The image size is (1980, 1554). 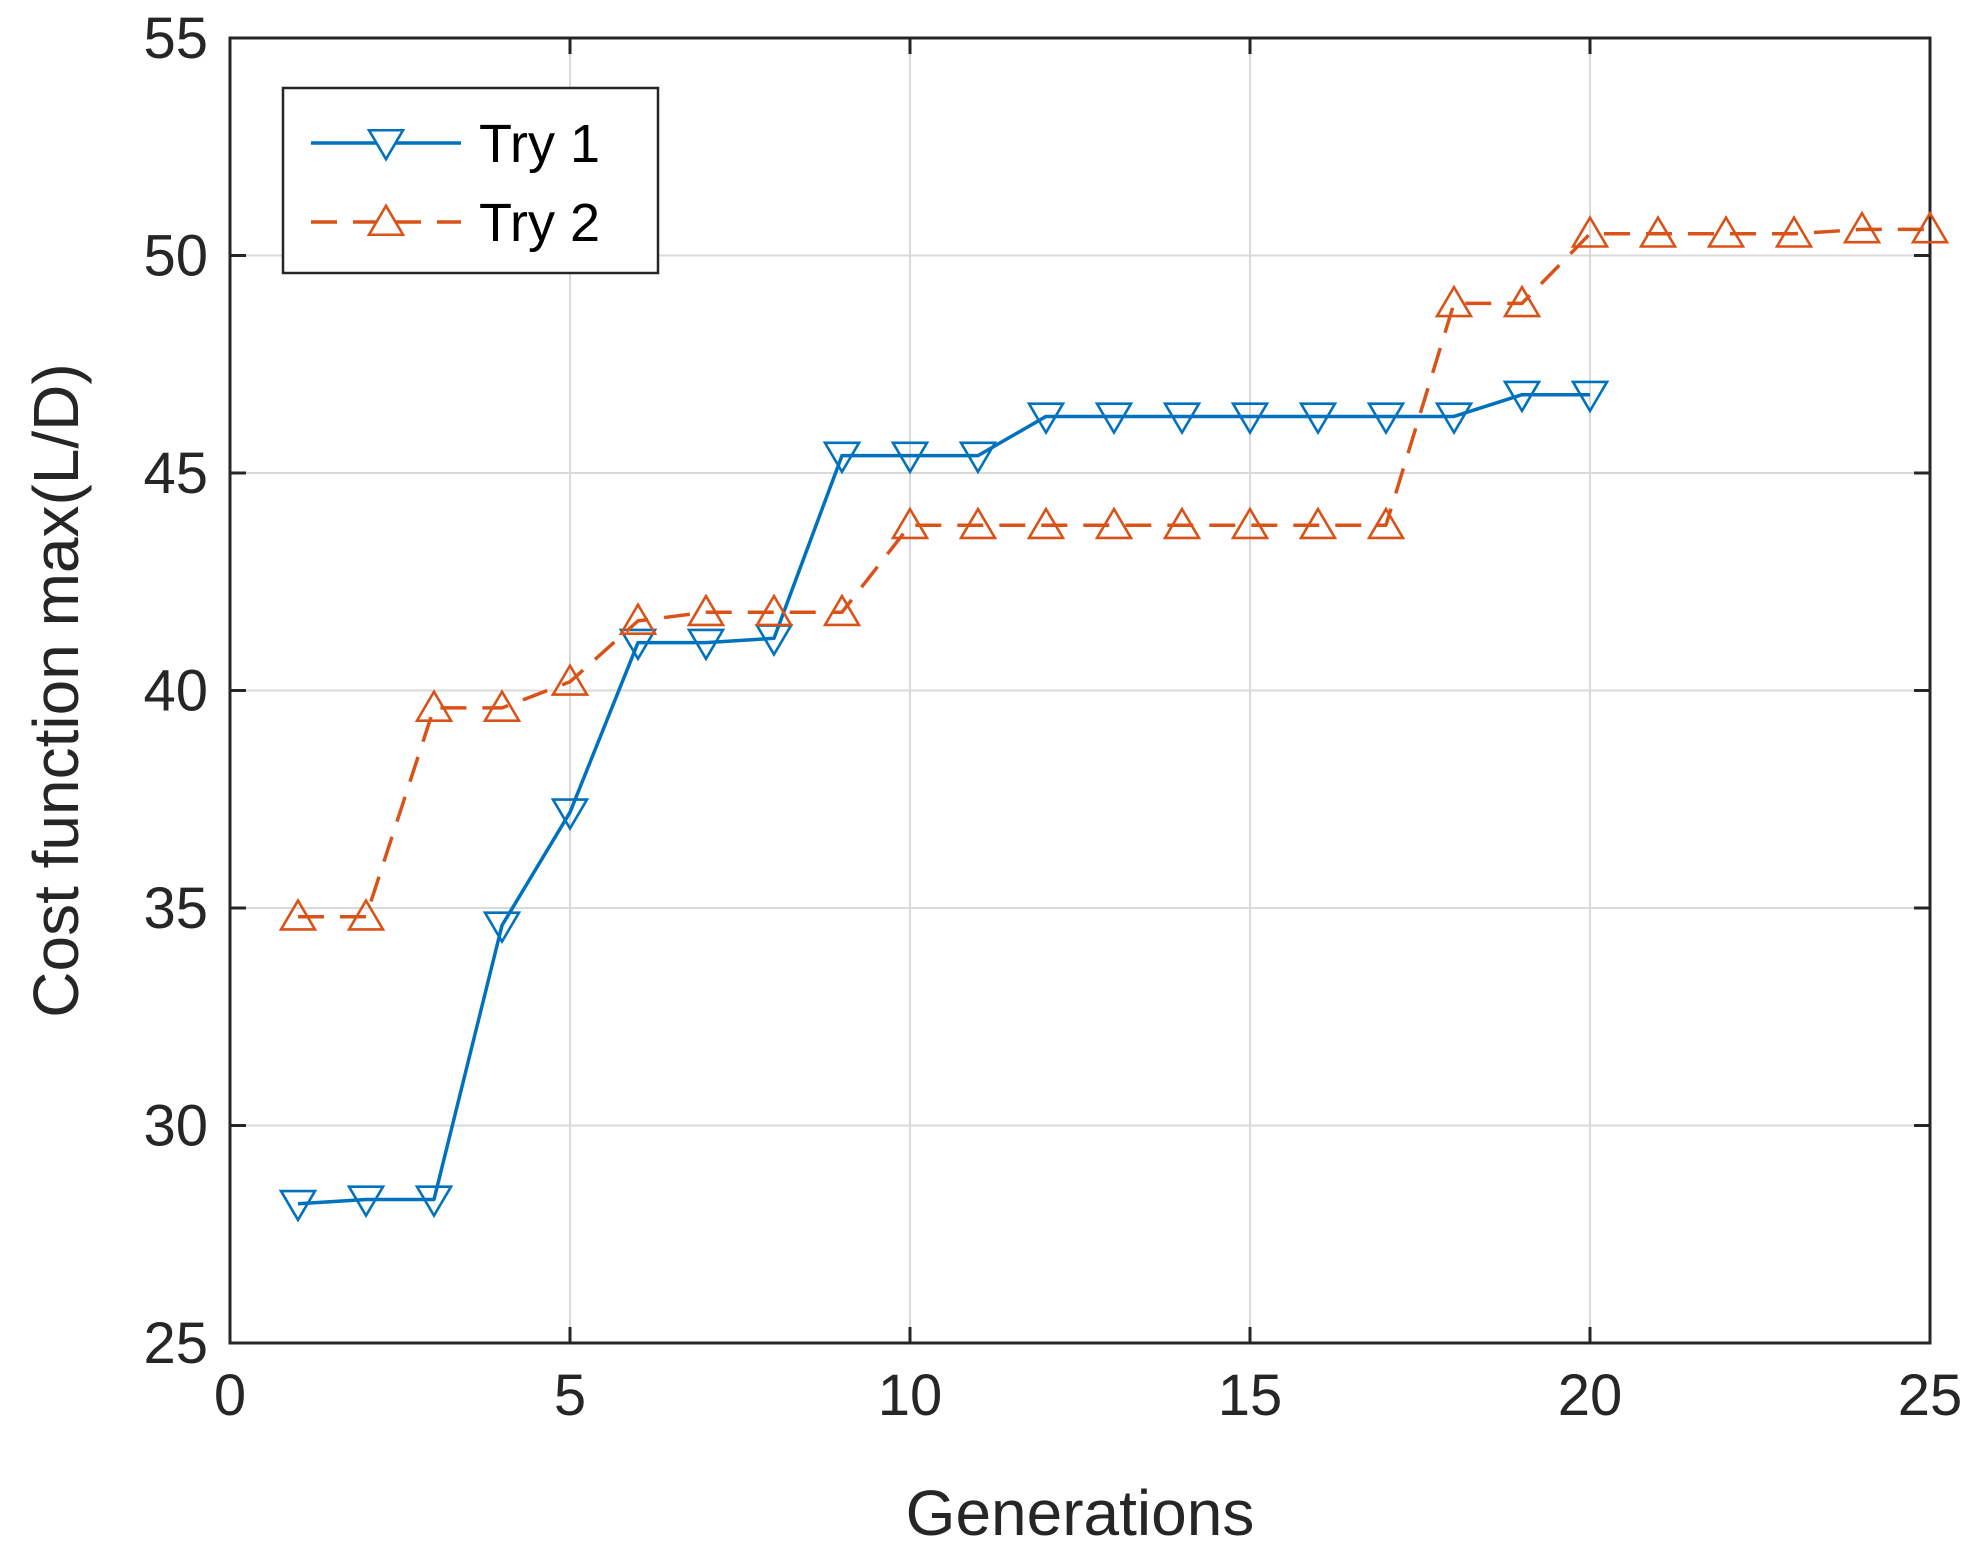 I want to click on y-tick-label: 45, so click(x=175, y=473).